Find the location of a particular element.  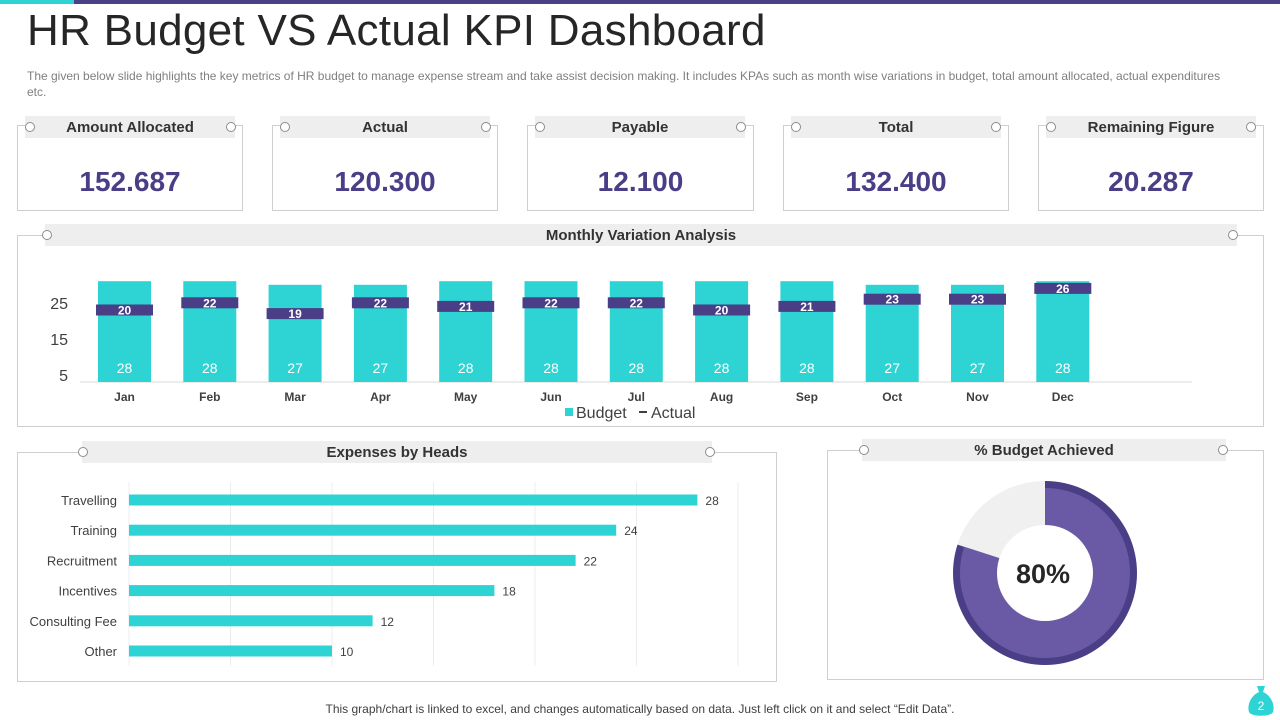

kpi-value: 120.300 is located at coordinates (385, 181).